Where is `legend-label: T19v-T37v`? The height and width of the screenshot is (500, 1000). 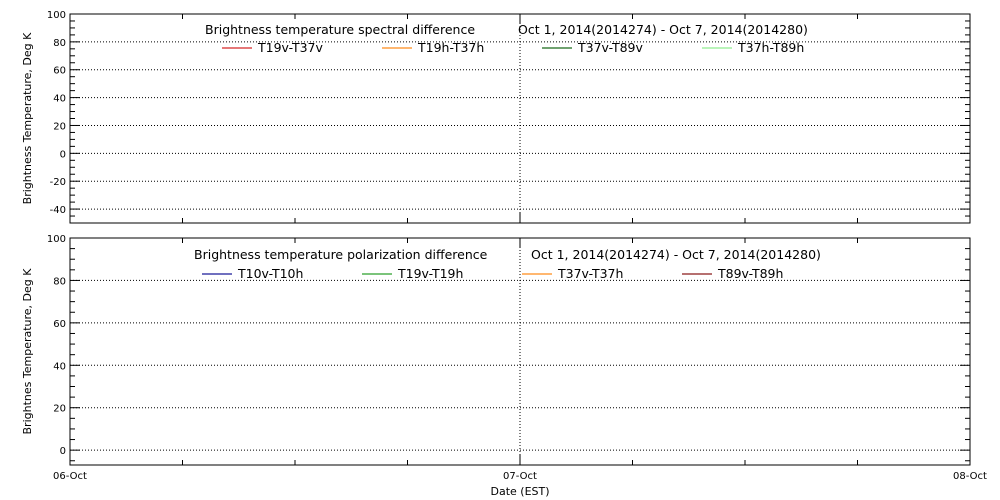 legend-label: T19v-T37v is located at coordinates (290, 47).